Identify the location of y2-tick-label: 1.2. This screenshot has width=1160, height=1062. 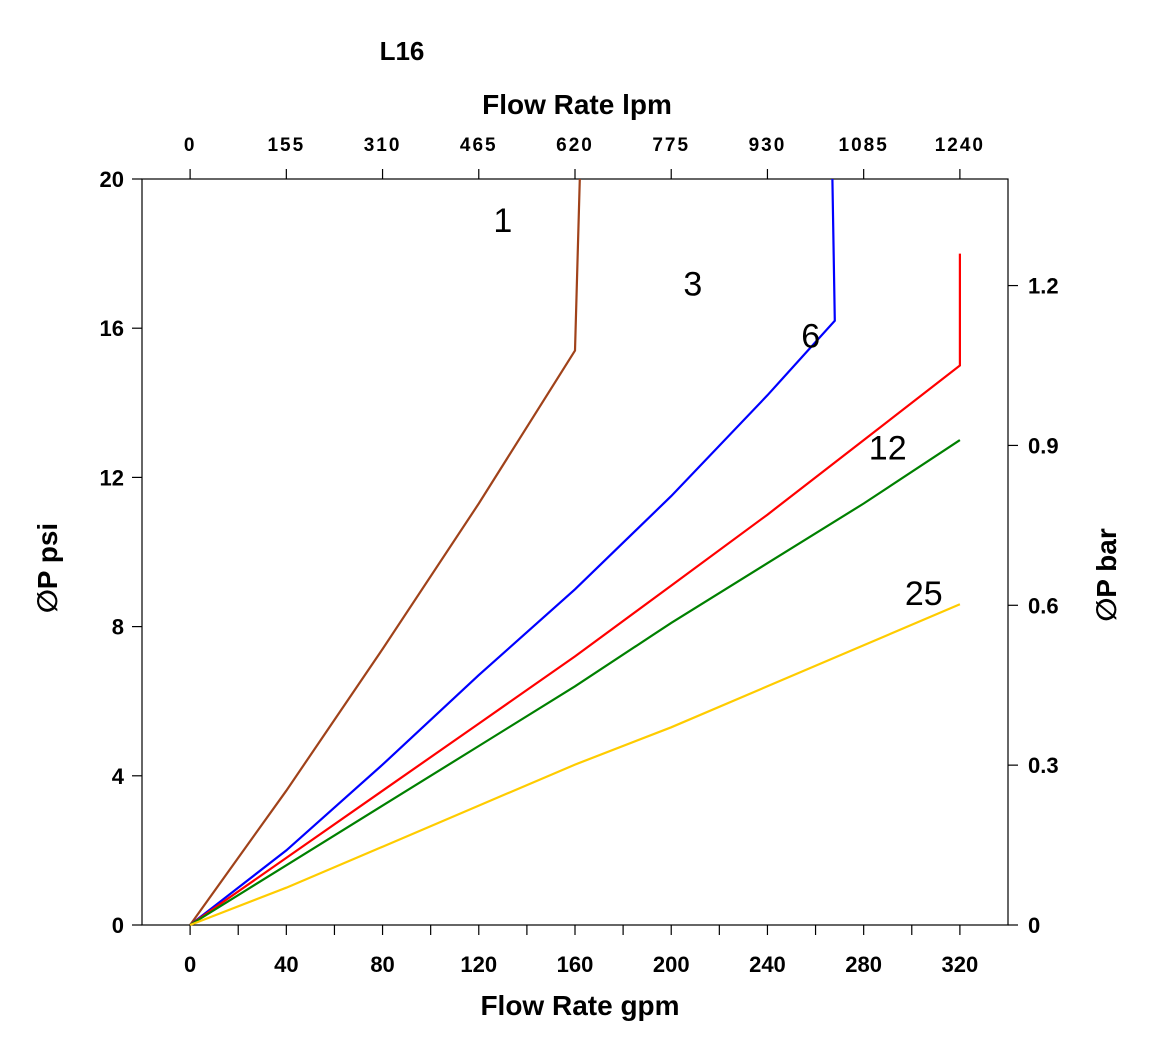
(1043, 286).